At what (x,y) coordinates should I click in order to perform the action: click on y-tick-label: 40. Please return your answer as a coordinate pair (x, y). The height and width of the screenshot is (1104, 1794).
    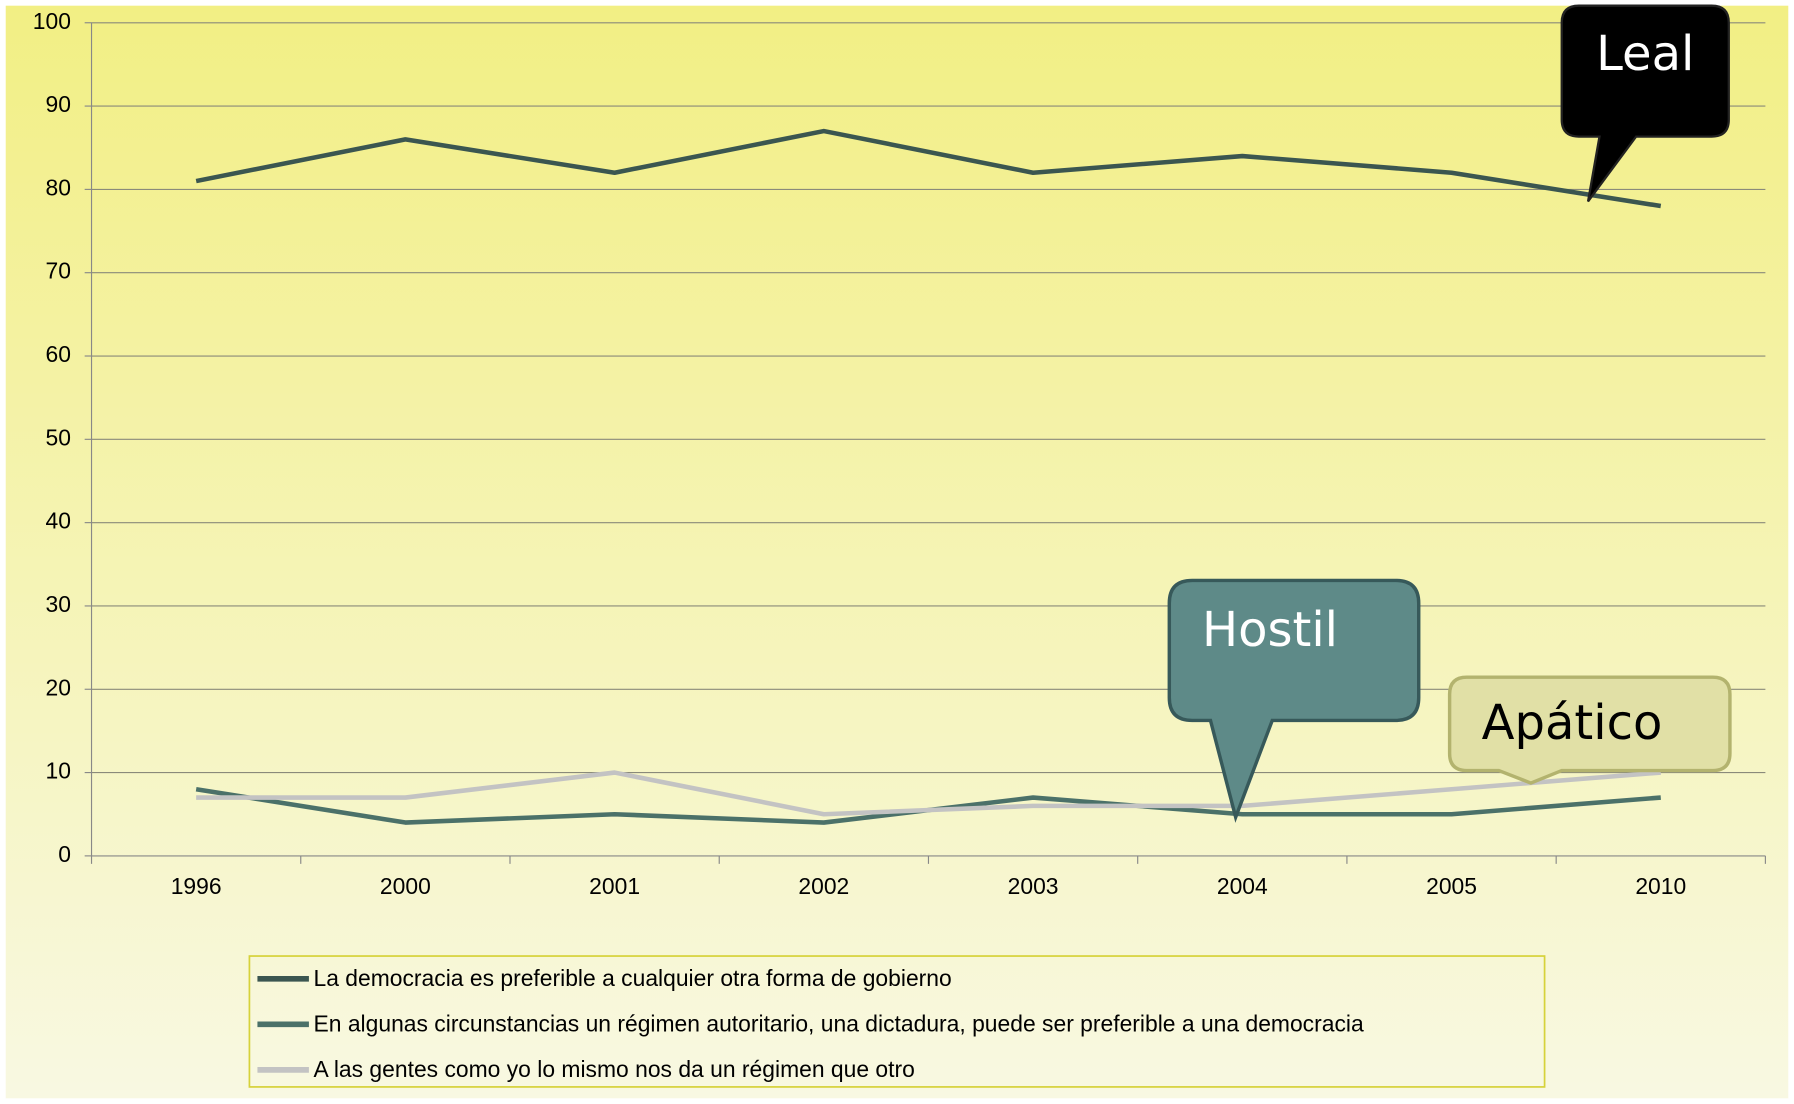
    Looking at the image, I should click on (57, 521).